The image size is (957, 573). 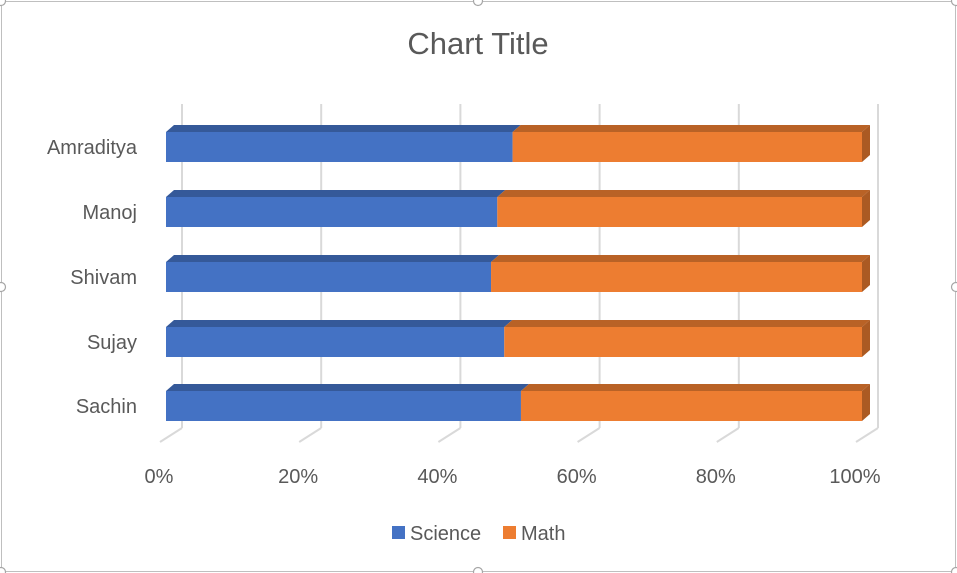 What do you see at coordinates (509, 532) in the screenshot?
I see `legend-swatch-math` at bounding box center [509, 532].